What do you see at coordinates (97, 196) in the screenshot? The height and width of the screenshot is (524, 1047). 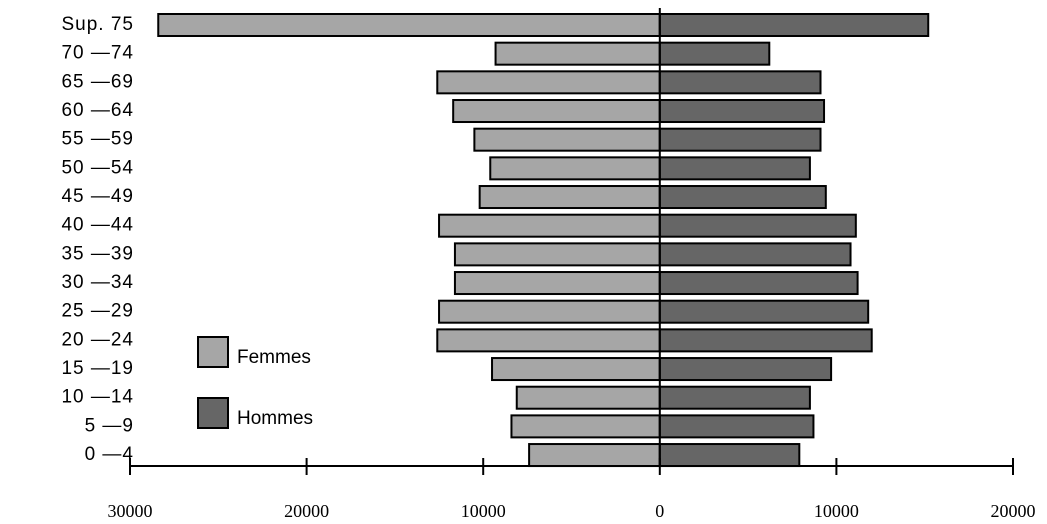 I see `category-label: 45 —49` at bounding box center [97, 196].